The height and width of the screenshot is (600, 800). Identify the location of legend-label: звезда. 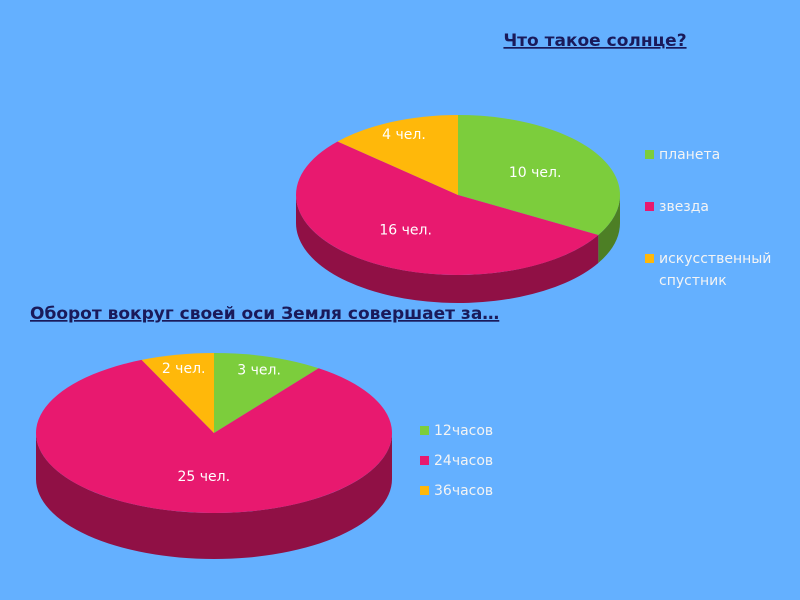
(684, 207).